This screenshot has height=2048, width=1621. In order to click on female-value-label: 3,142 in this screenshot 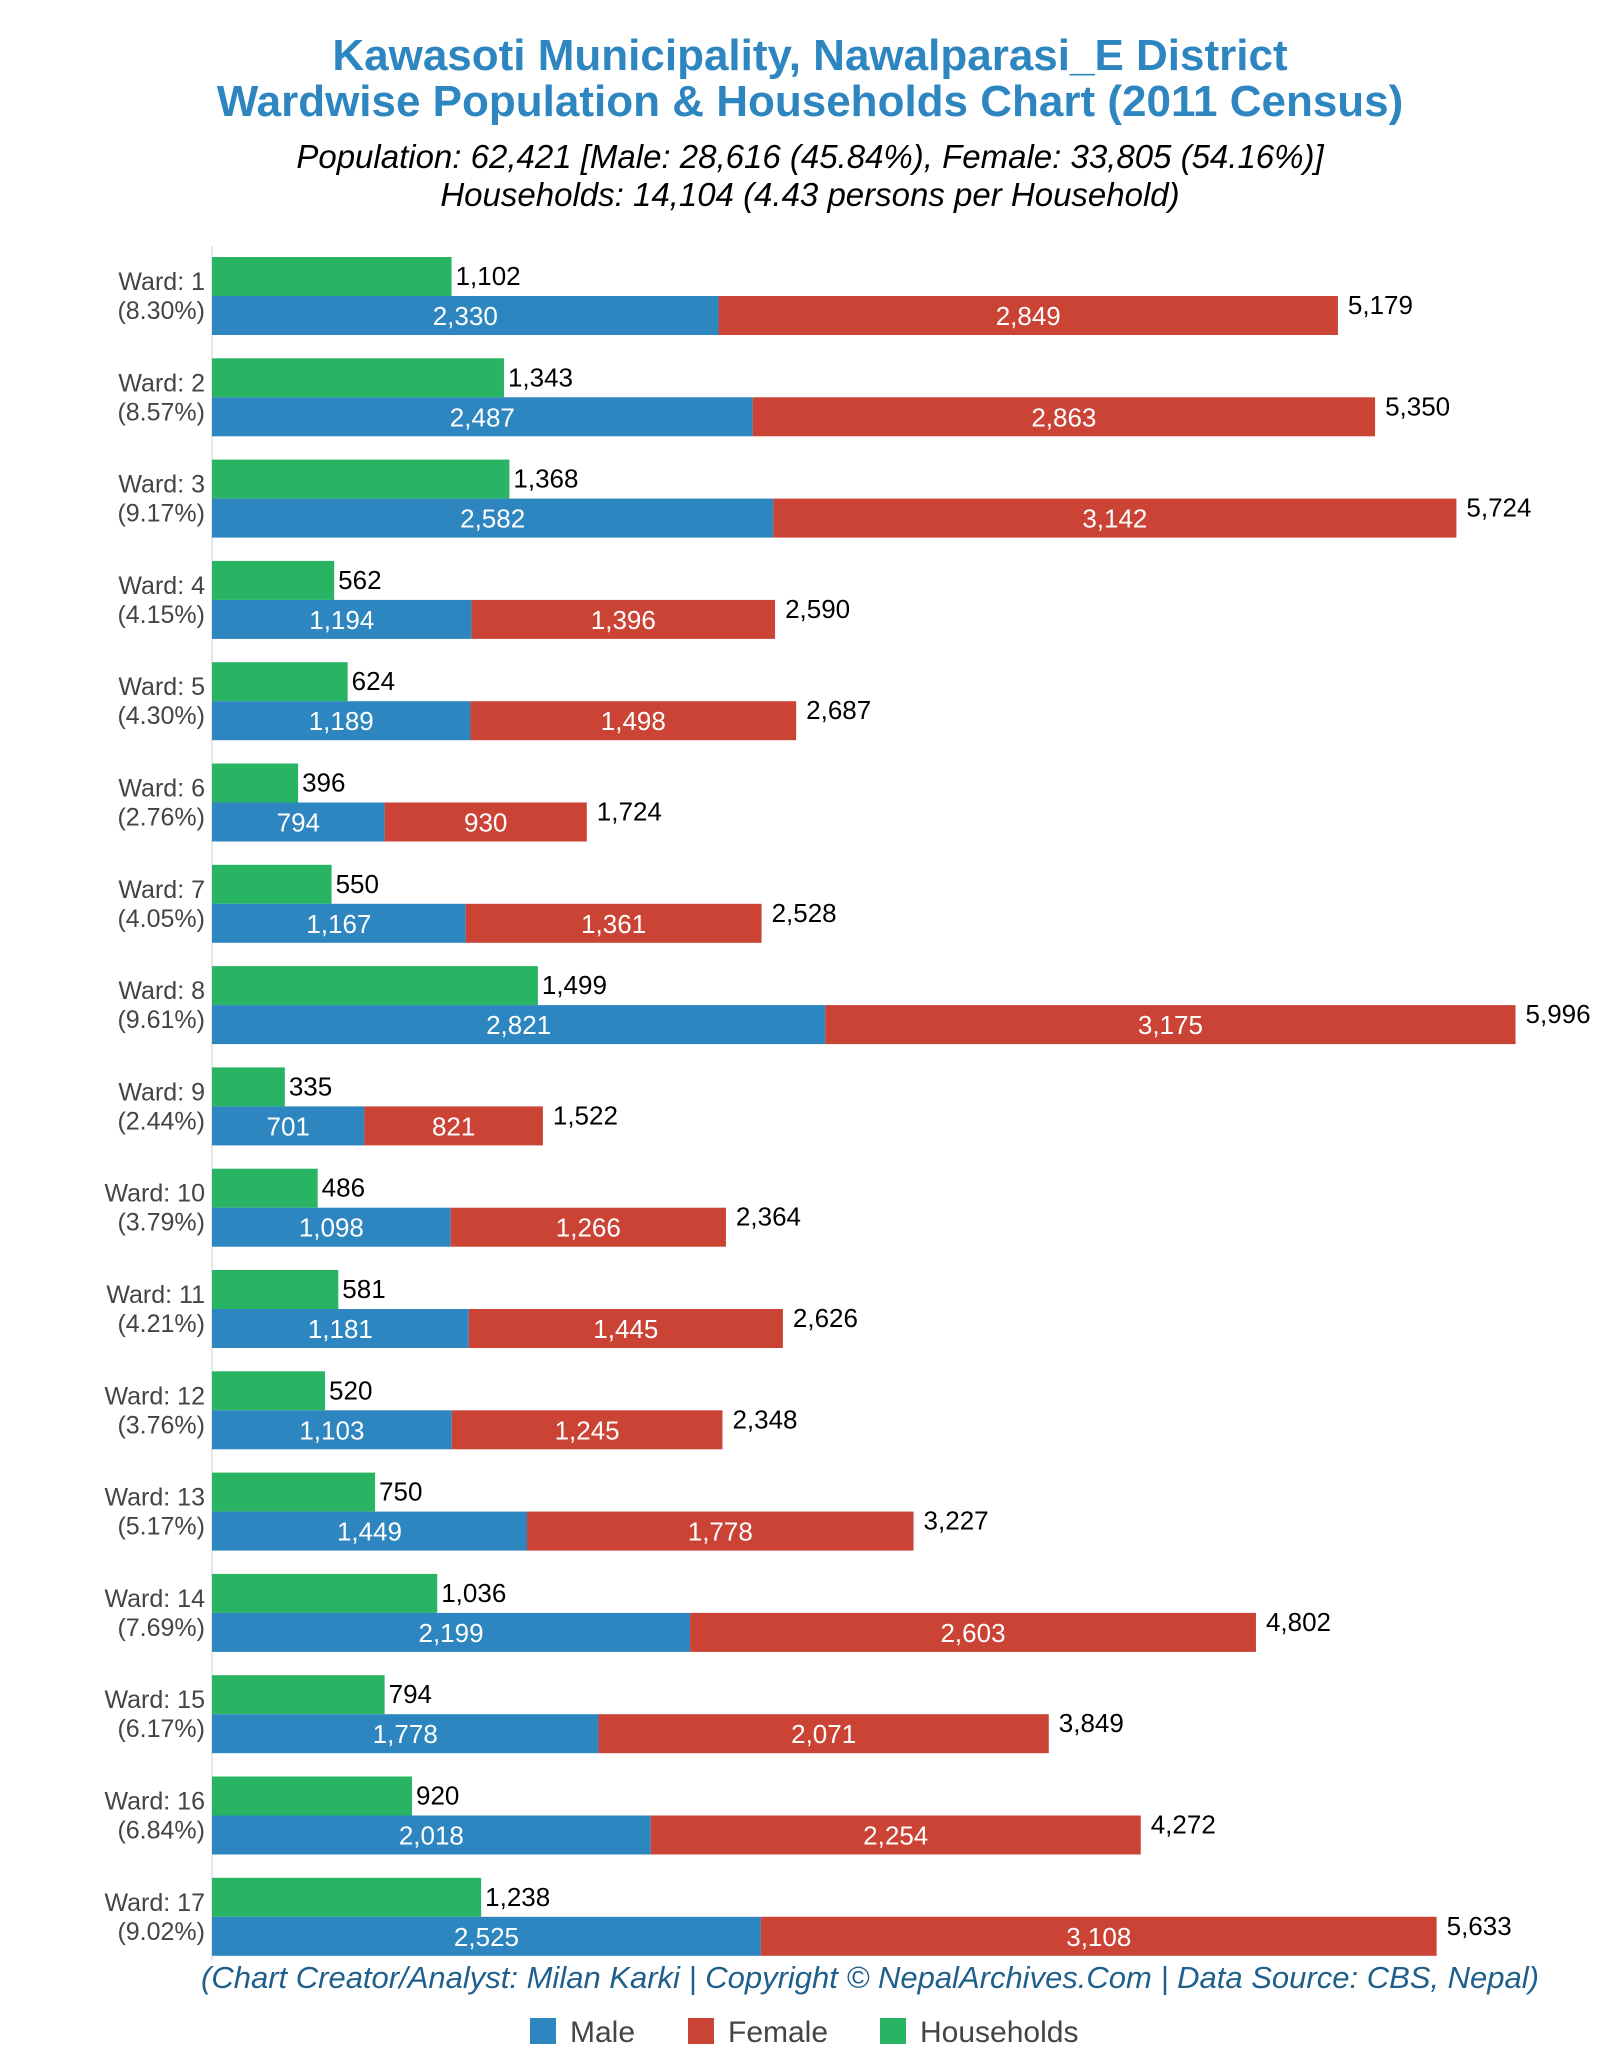, I will do `click(1114, 519)`.